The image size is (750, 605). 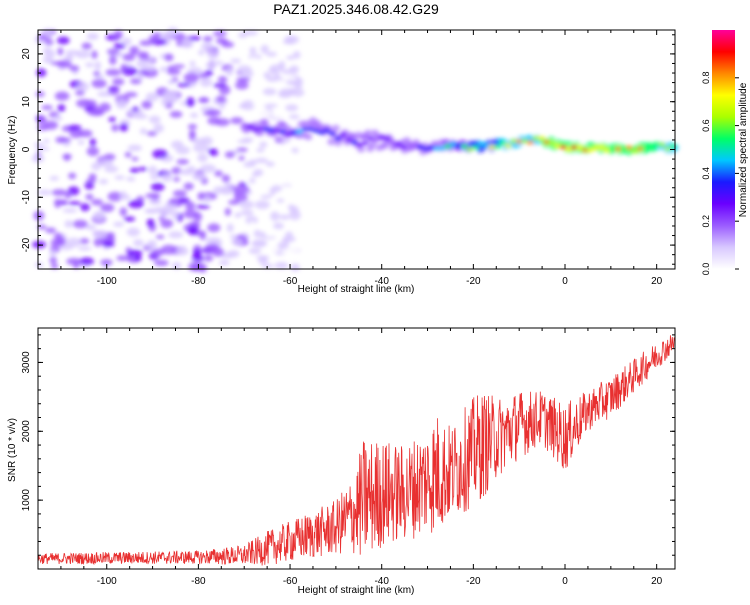 What do you see at coordinates (356, 289) in the screenshot?
I see `spectrogram-x-label: Height of straight line (km)` at bounding box center [356, 289].